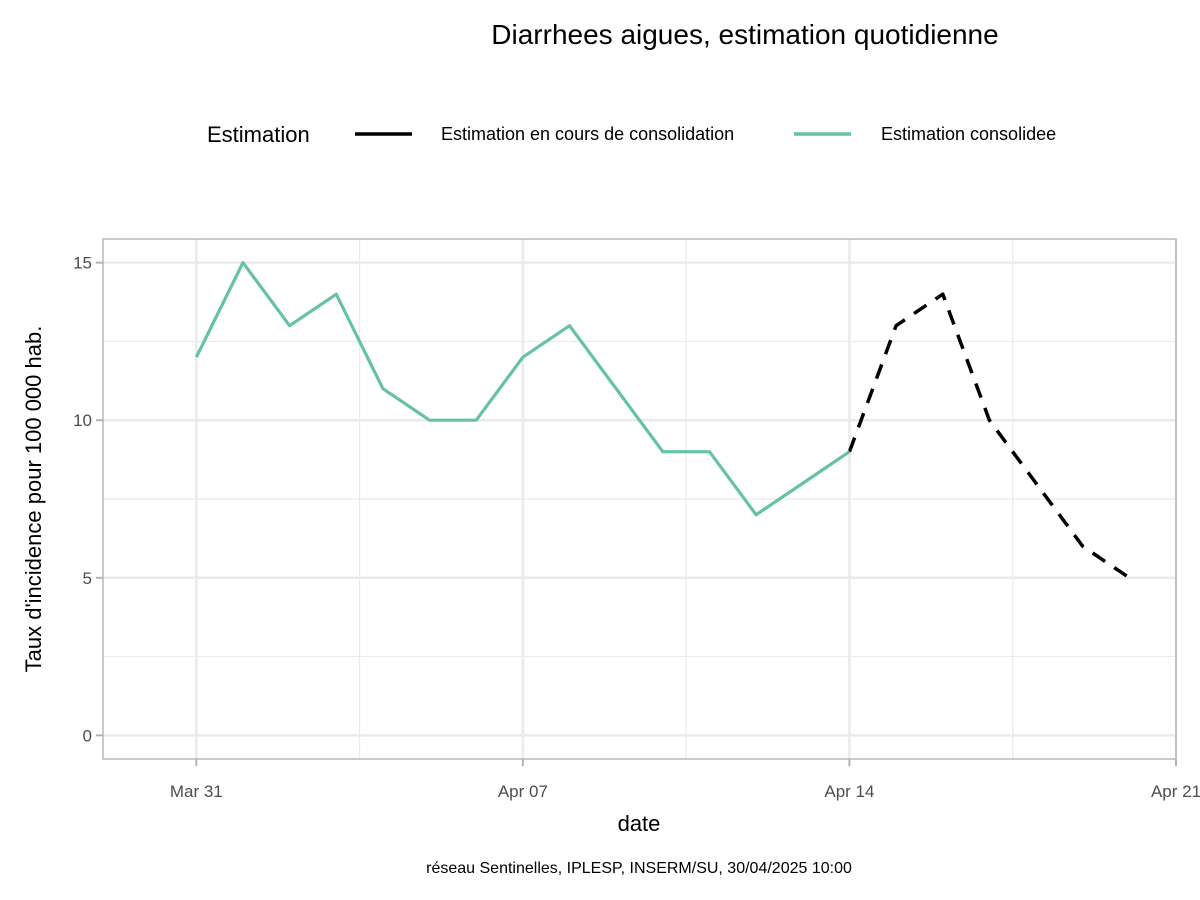 The image size is (1200, 900). What do you see at coordinates (639, 823) in the screenshot?
I see `x-axis-title: date` at bounding box center [639, 823].